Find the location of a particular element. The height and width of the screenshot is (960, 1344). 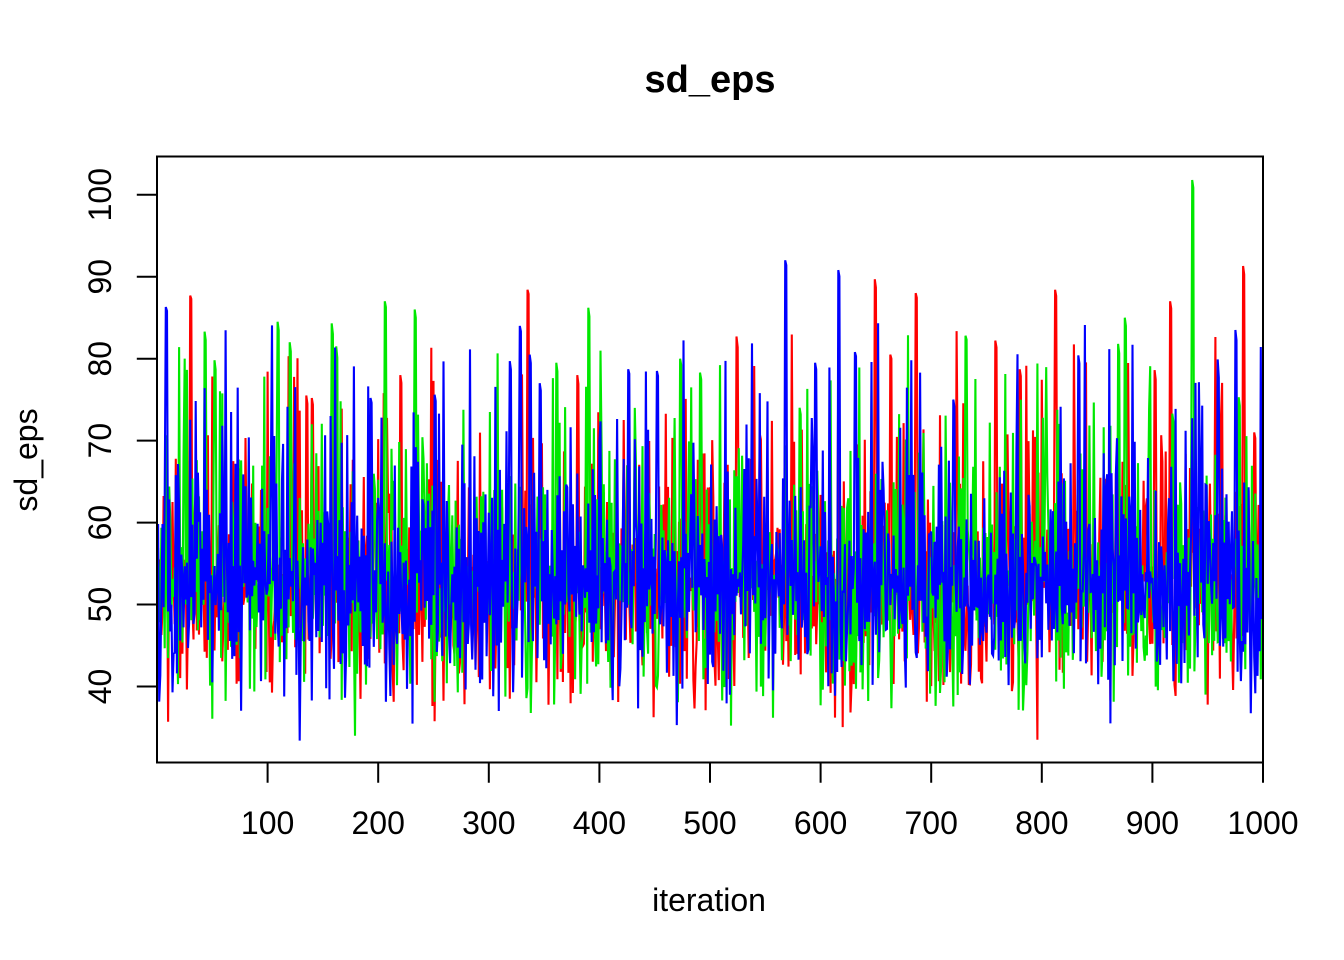

svg-text: 90 is located at coordinates (100, 277).